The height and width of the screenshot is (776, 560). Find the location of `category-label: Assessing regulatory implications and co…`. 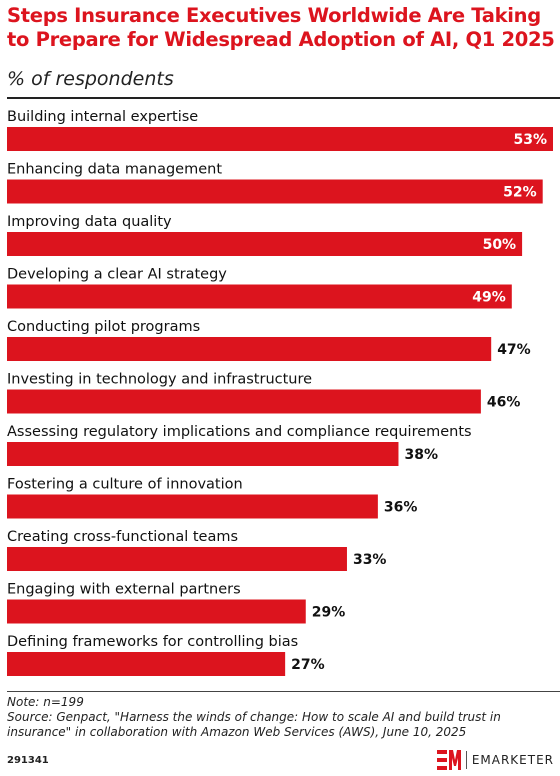

category-label: Assessing regulatory implications and co… is located at coordinates (239, 432).